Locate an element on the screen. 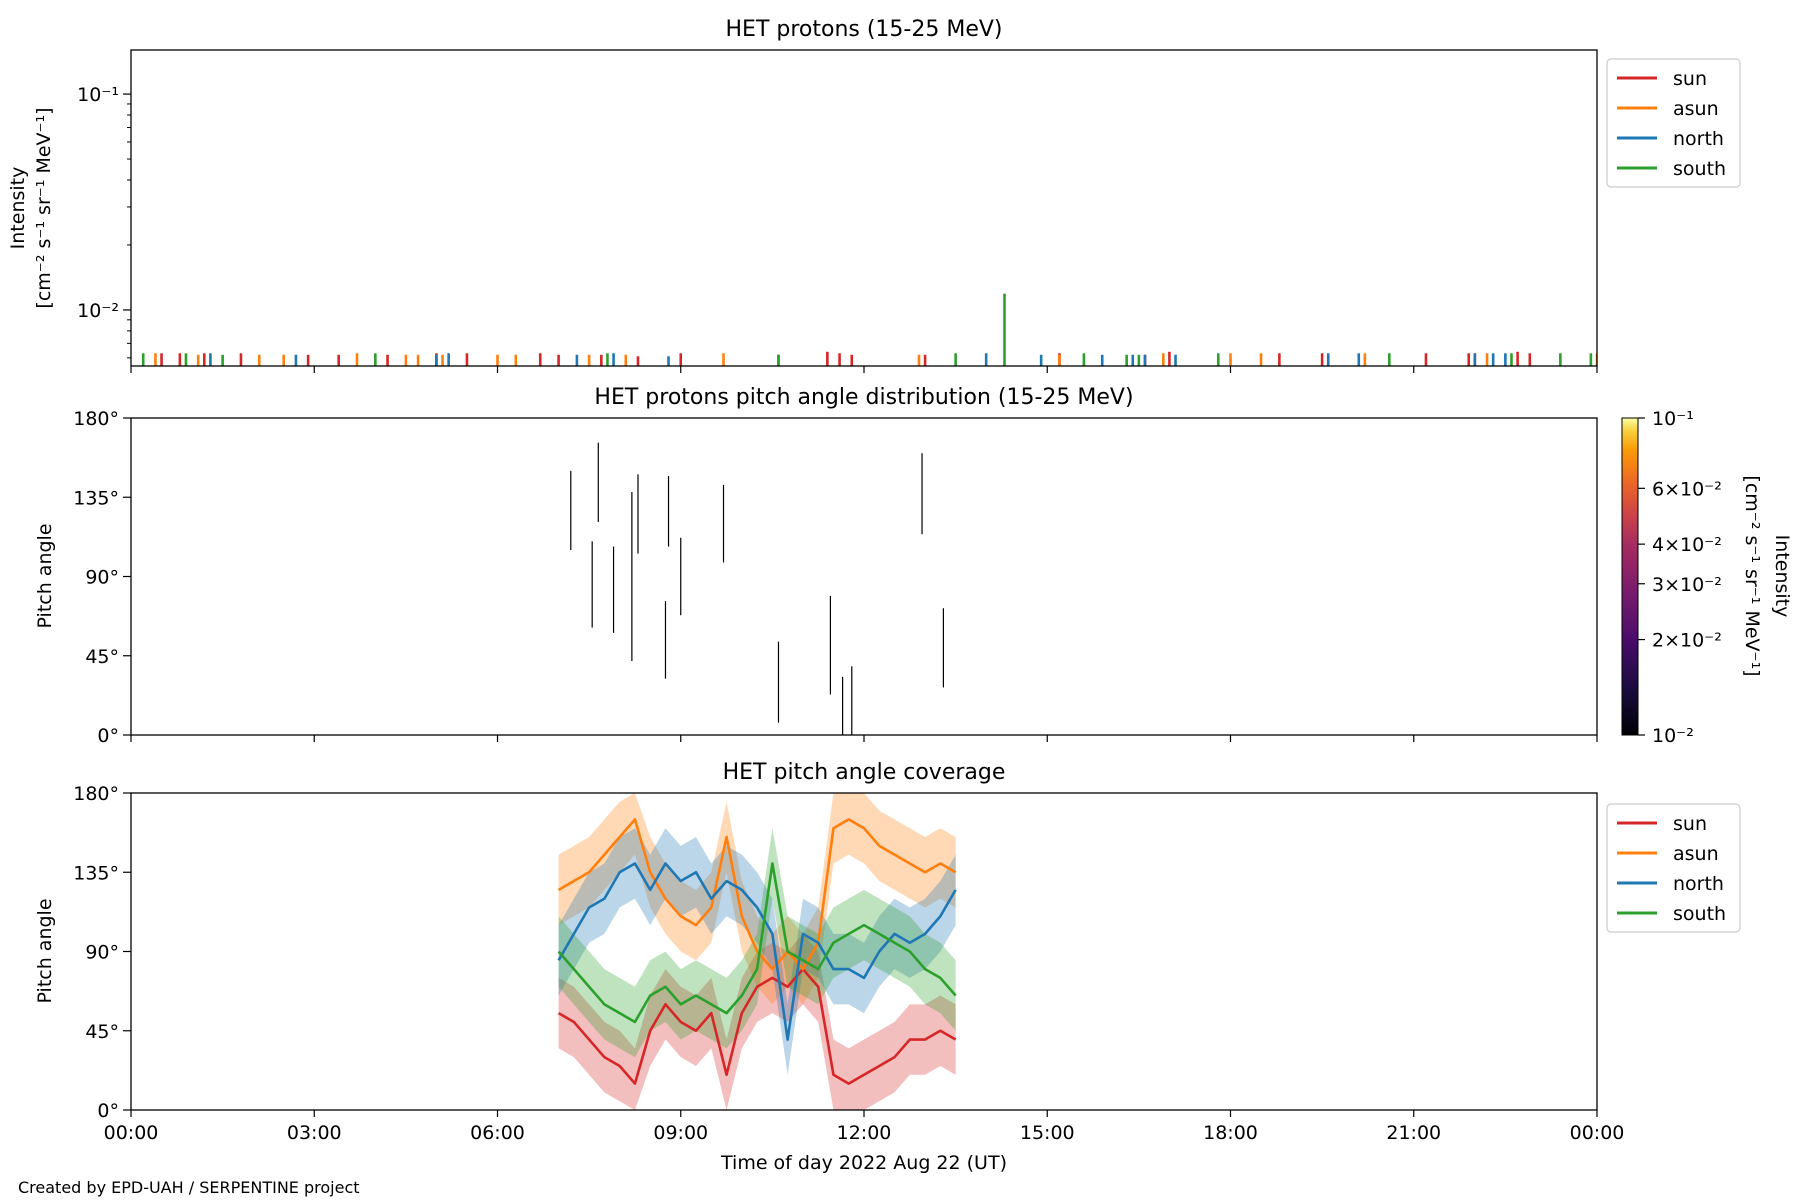 This screenshot has width=1800, height=1200. band-sun is located at coordinates (757, 1021).